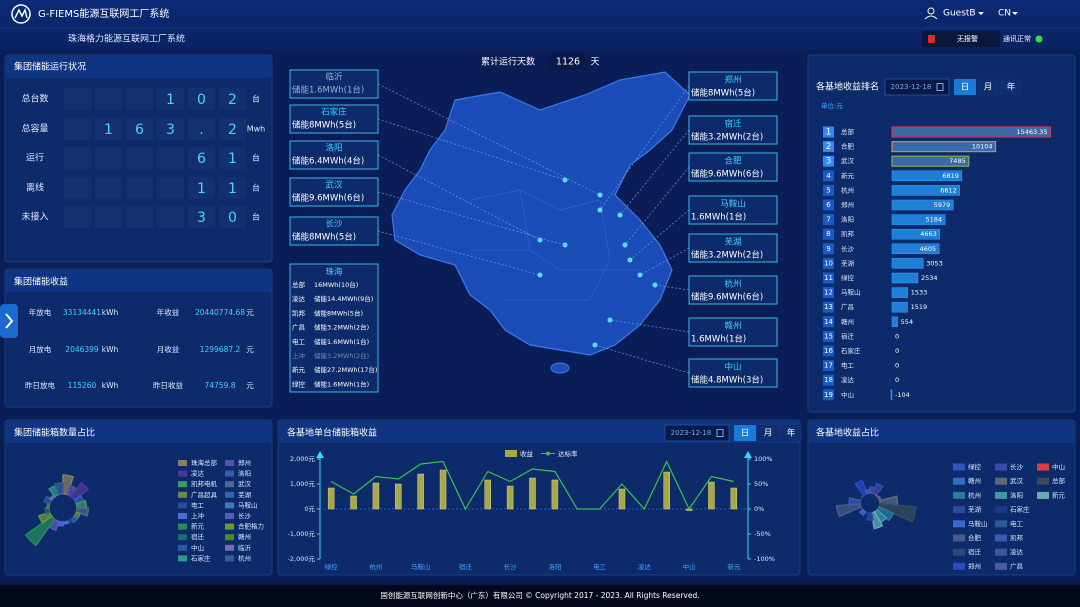 The width and height of the screenshot is (1080, 607). Describe the element at coordinates (324, 125) in the screenshot. I see `callout-text: 储能8MWh(5台)` at that location.